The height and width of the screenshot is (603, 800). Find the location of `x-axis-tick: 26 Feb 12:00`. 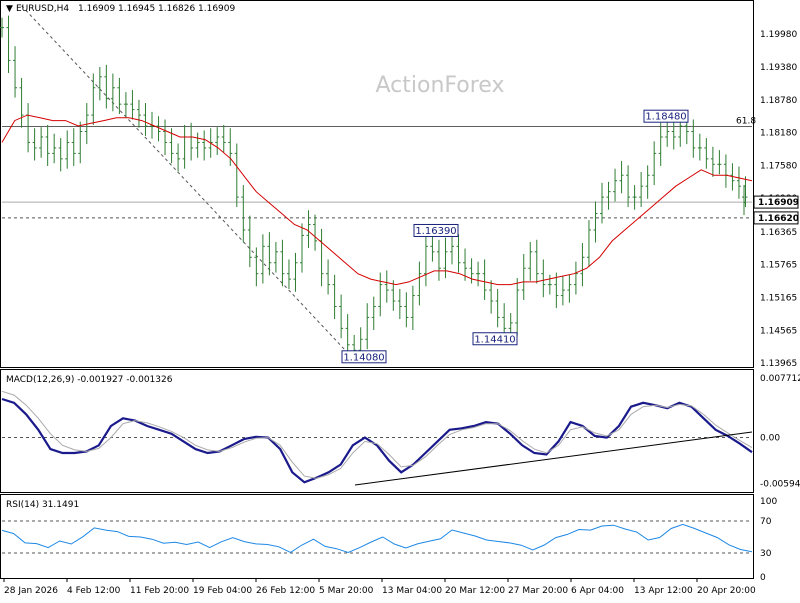

x-axis-tick: 26 Feb 12:00 is located at coordinates (285, 591).